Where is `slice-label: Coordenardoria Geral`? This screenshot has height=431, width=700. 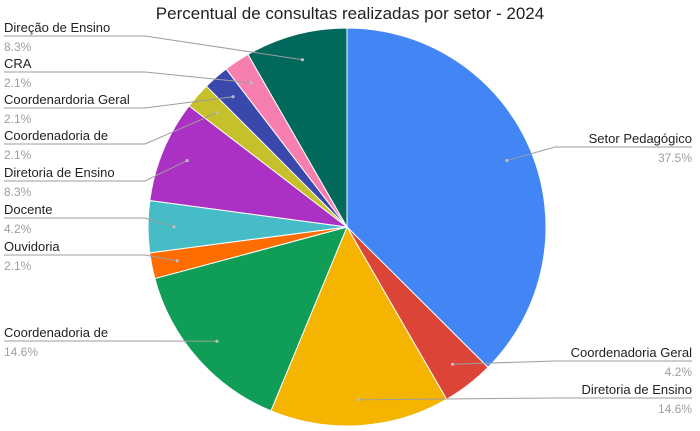
slice-label: Coordenardoria Geral is located at coordinates (67, 99).